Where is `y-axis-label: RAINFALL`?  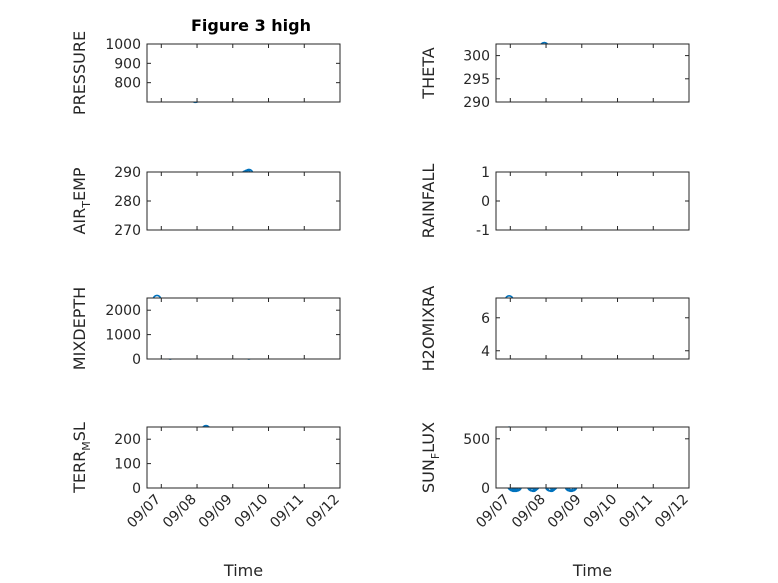
y-axis-label: RAINFALL is located at coordinates (428, 201).